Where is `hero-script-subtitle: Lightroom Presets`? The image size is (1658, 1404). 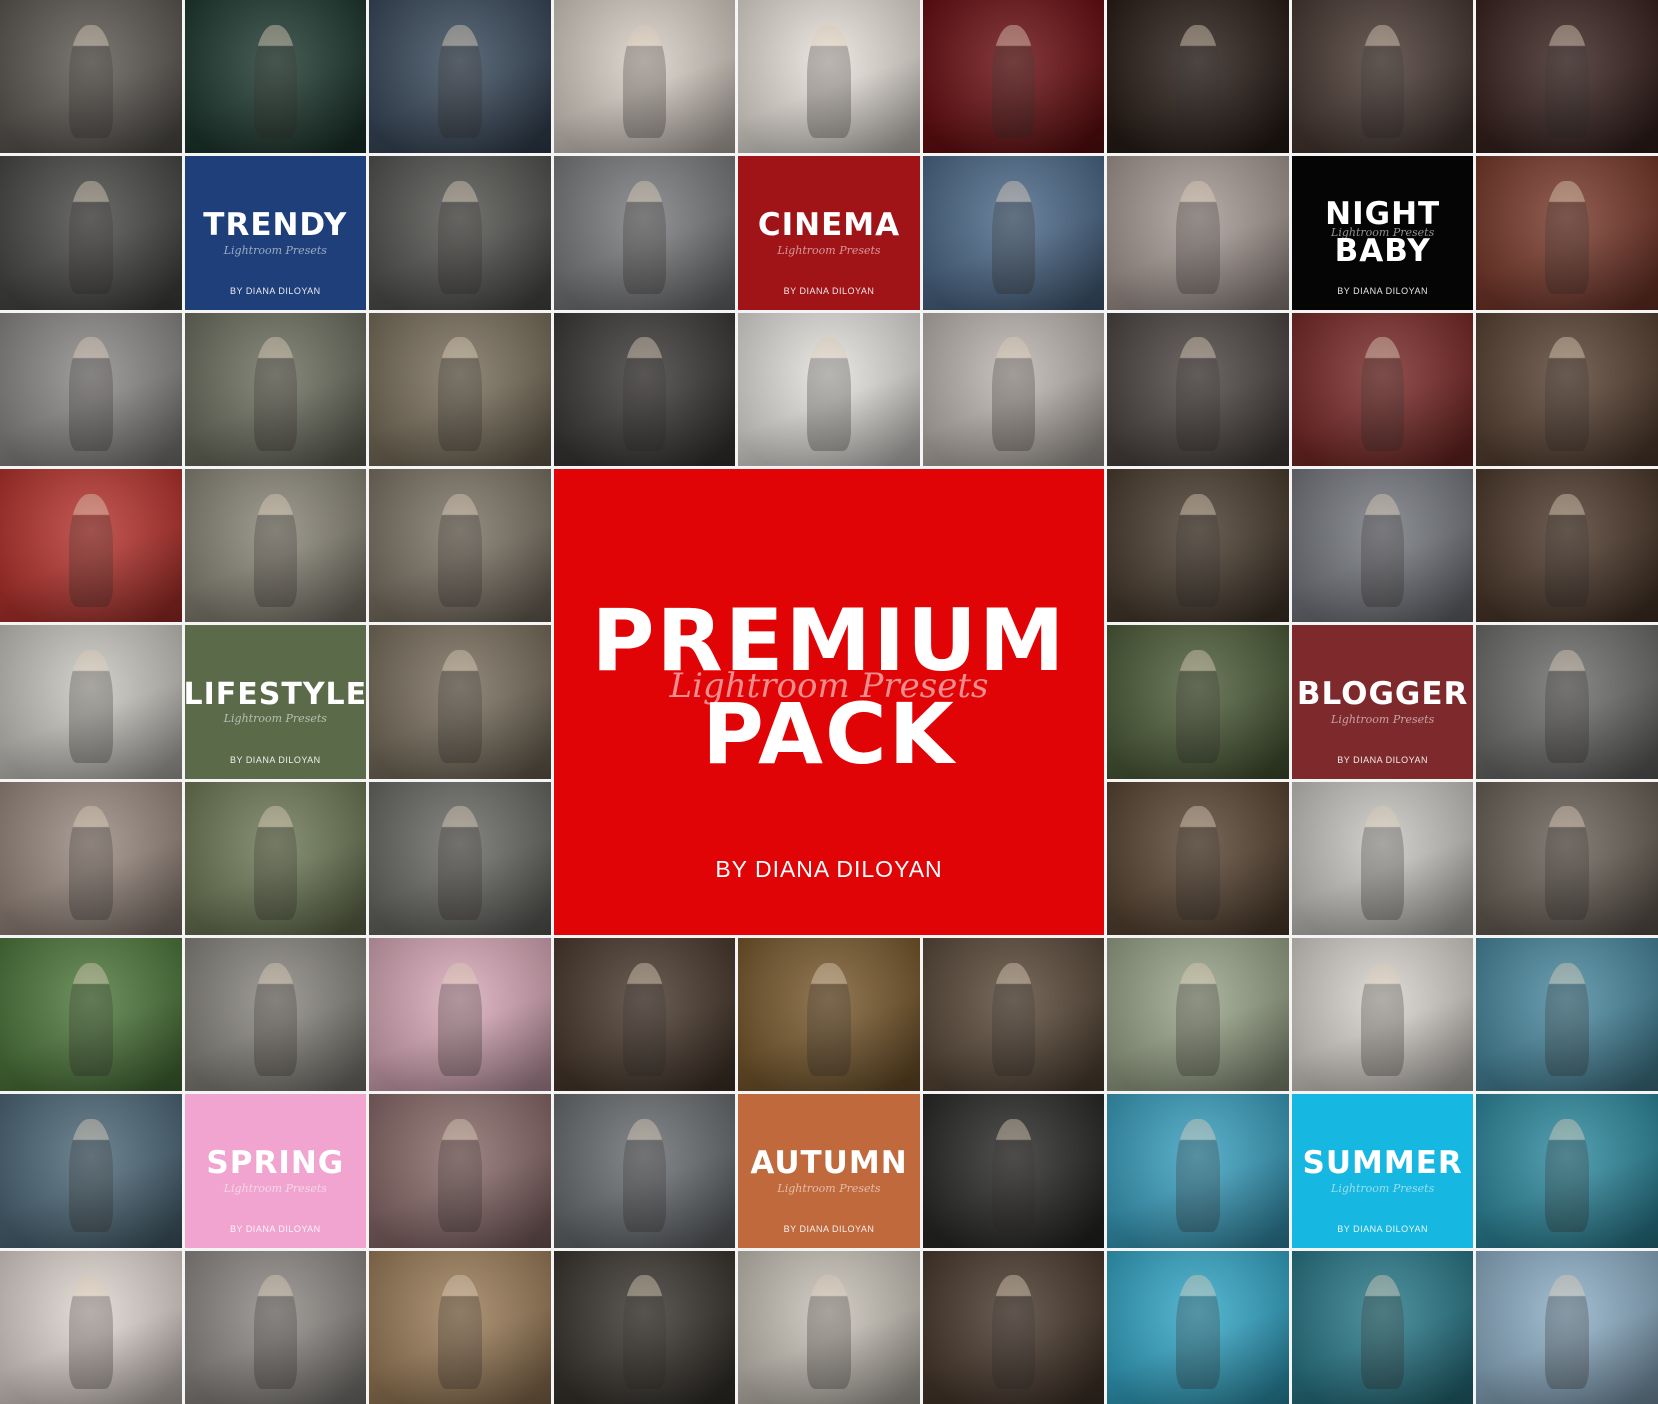 hero-script-subtitle: Lightroom Presets is located at coordinates (829, 685).